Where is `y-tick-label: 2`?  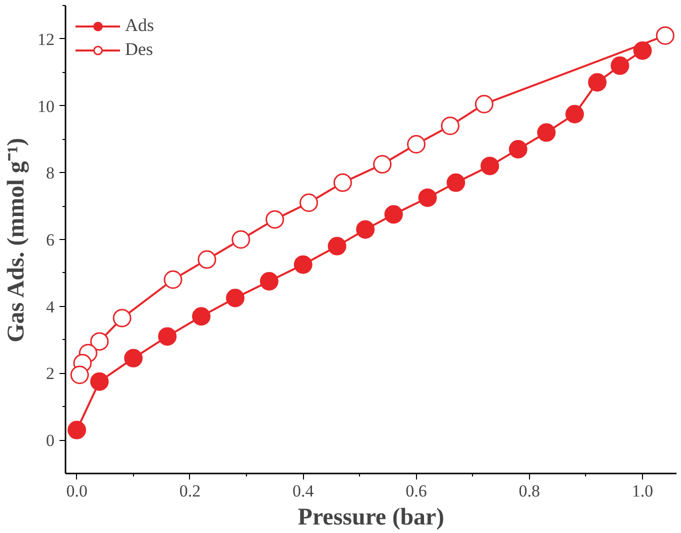 y-tick-label: 2 is located at coordinates (50, 374).